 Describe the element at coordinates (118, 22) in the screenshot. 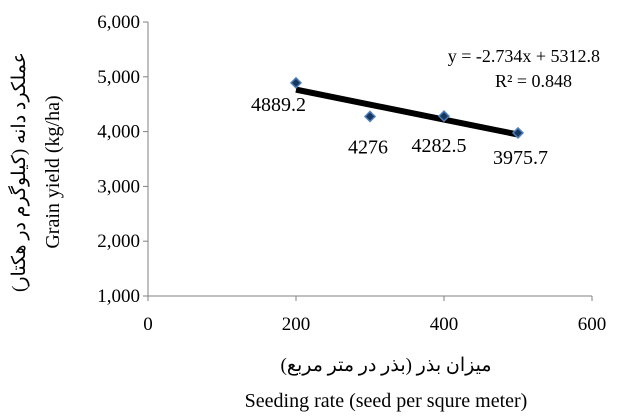

I see `y-tick-label: 6,000` at that location.